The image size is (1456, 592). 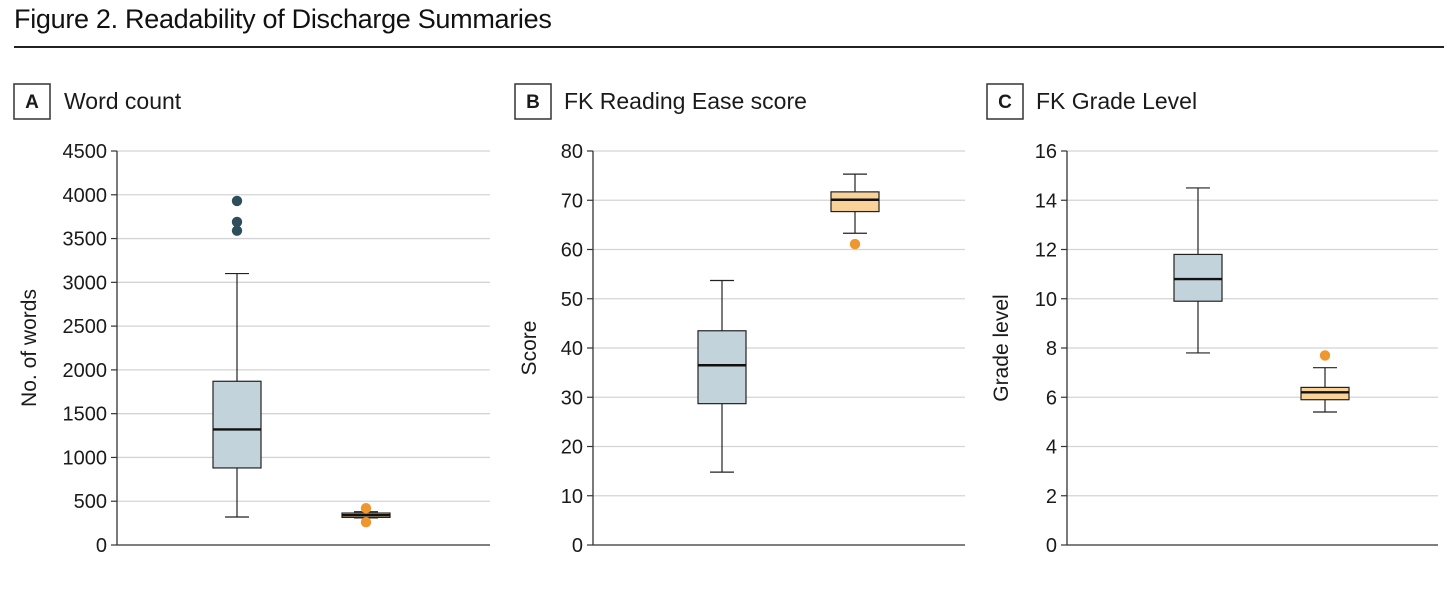 What do you see at coordinates (1046, 201) in the screenshot?
I see `y-tick-label: 14` at bounding box center [1046, 201].